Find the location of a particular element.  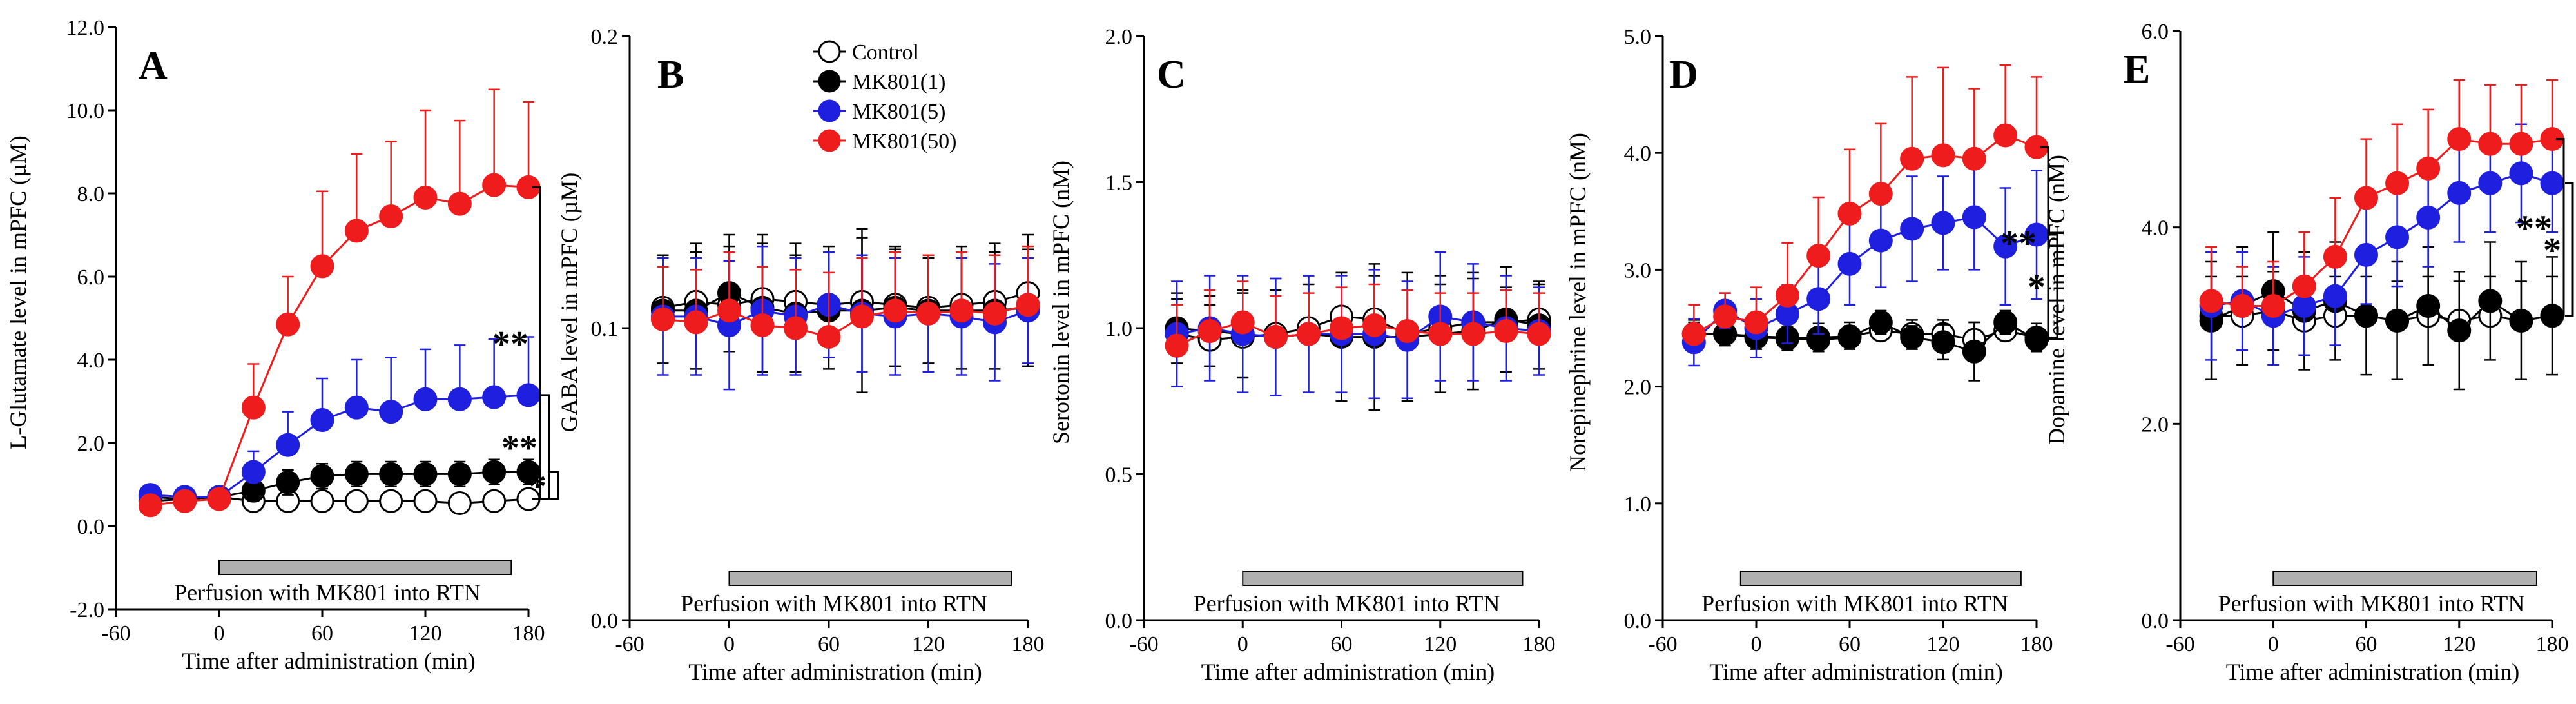

panel-letter: C is located at coordinates (1171, 75).